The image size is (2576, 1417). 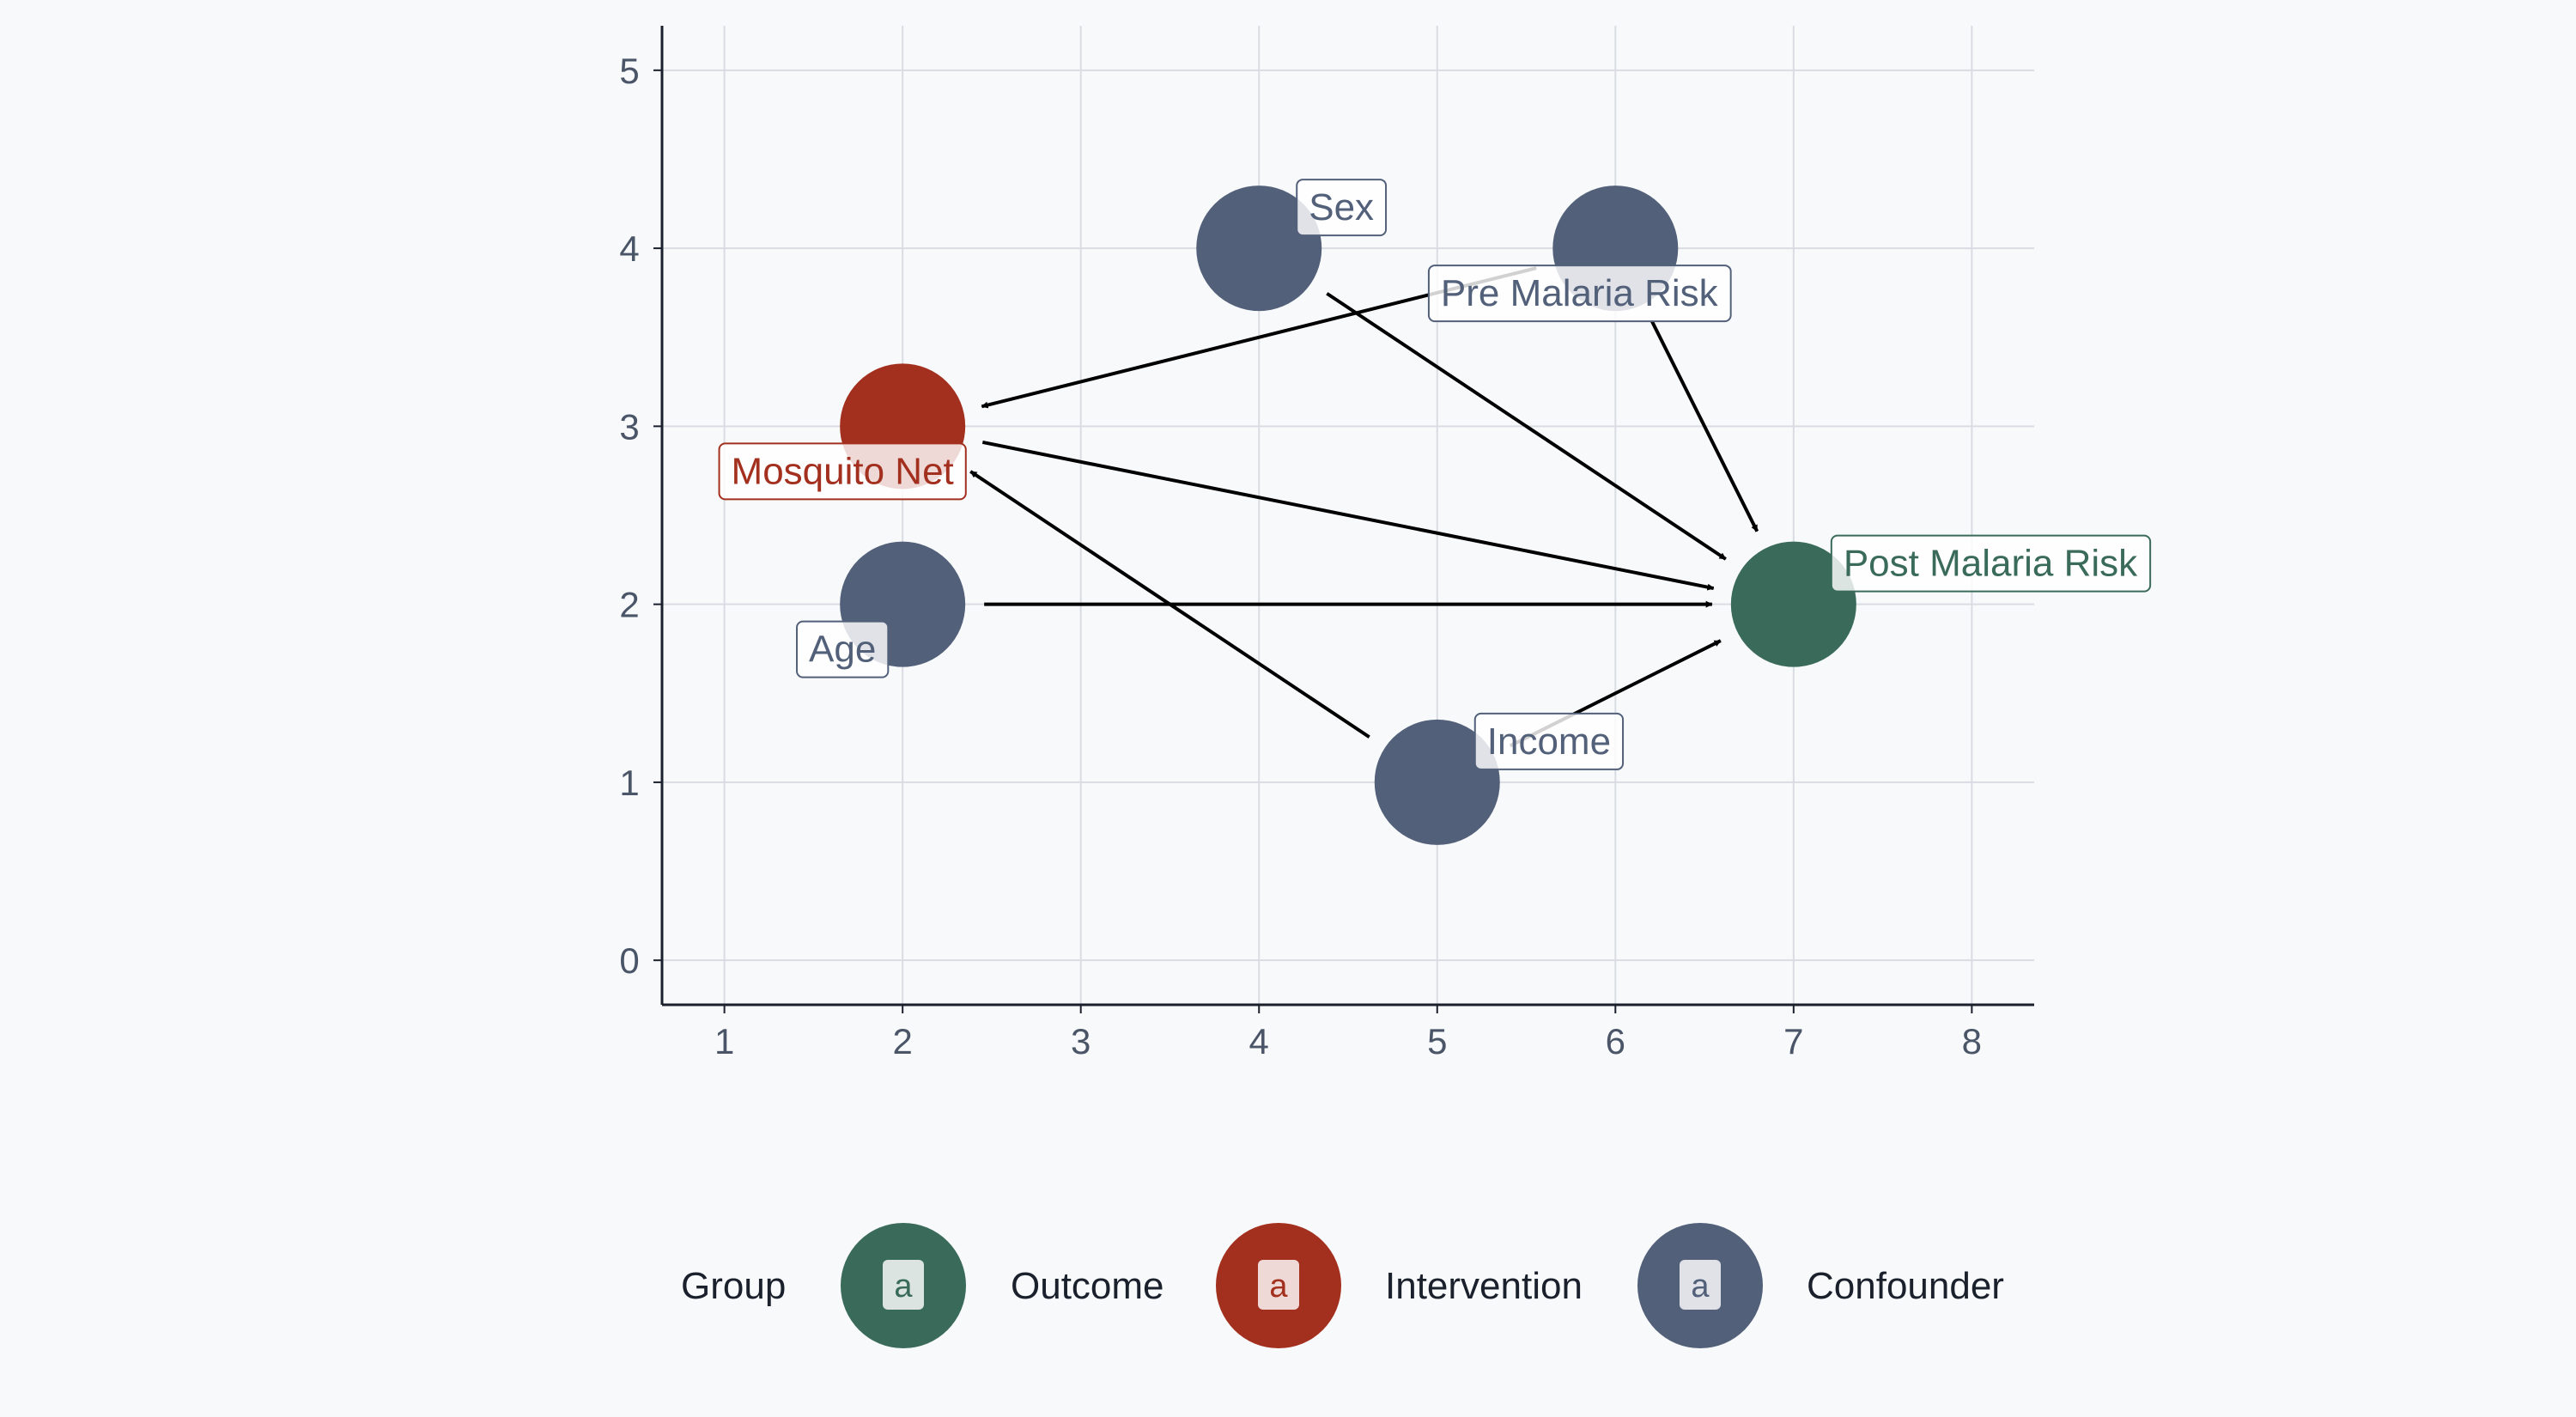 I want to click on edge-pre_malaria-to-post_malaria, so click(x=1704, y=426).